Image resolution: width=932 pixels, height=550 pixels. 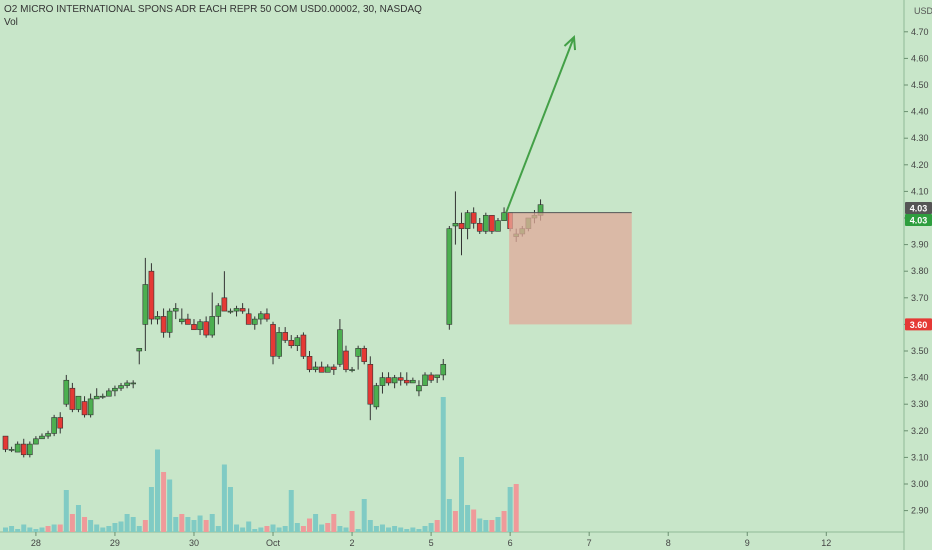 I want to click on y-tick-label: 3.90, so click(x=920, y=245).